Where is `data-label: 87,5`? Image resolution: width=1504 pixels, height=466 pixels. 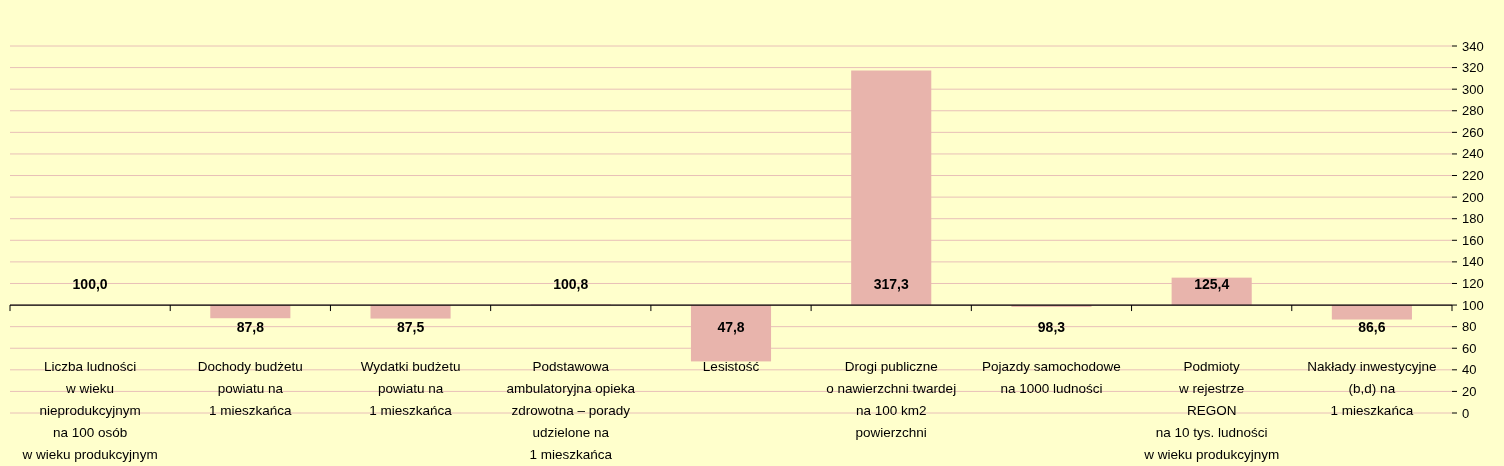 data-label: 87,5 is located at coordinates (410, 327).